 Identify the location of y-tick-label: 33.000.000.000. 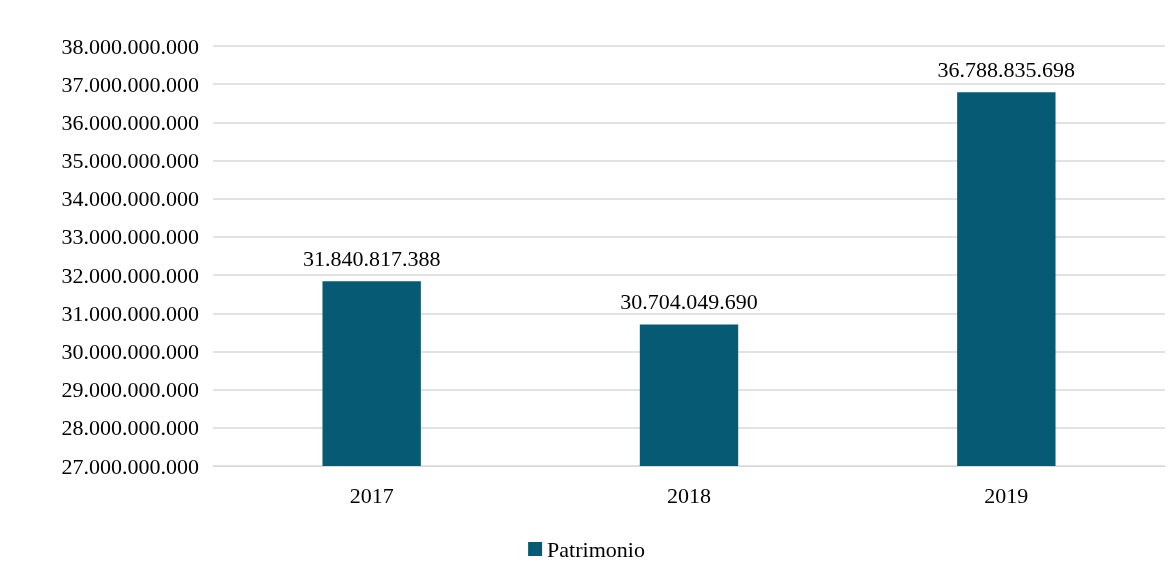
(130, 237).